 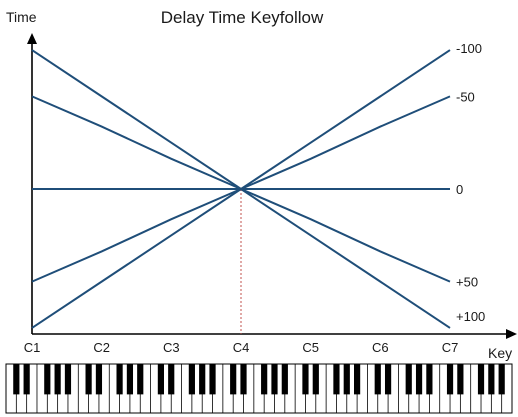 I want to click on x-tick-label: C2, so click(x=101, y=347).